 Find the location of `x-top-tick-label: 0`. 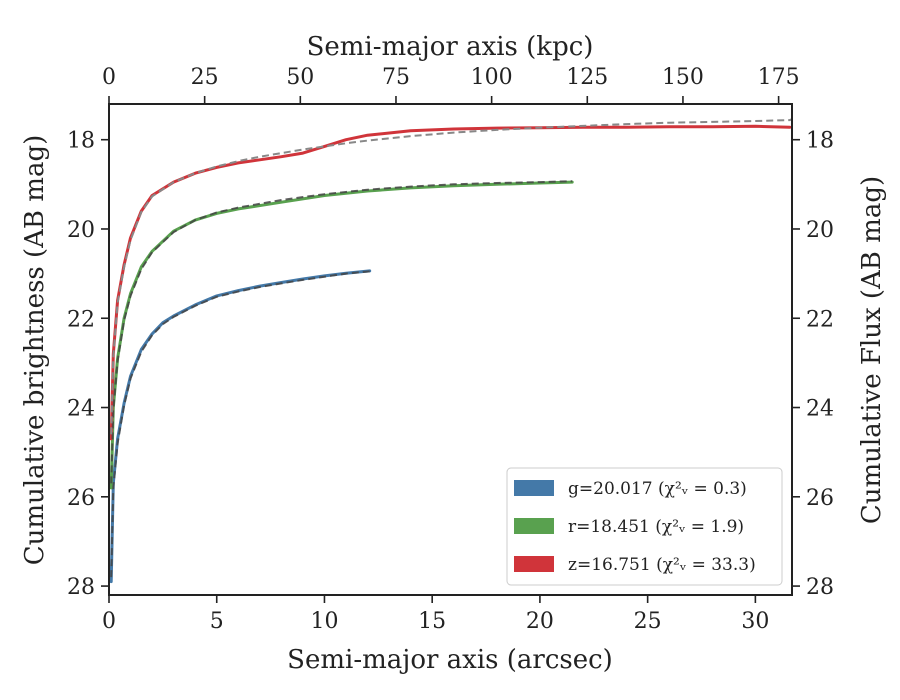

x-top-tick-label: 0 is located at coordinates (109, 77).